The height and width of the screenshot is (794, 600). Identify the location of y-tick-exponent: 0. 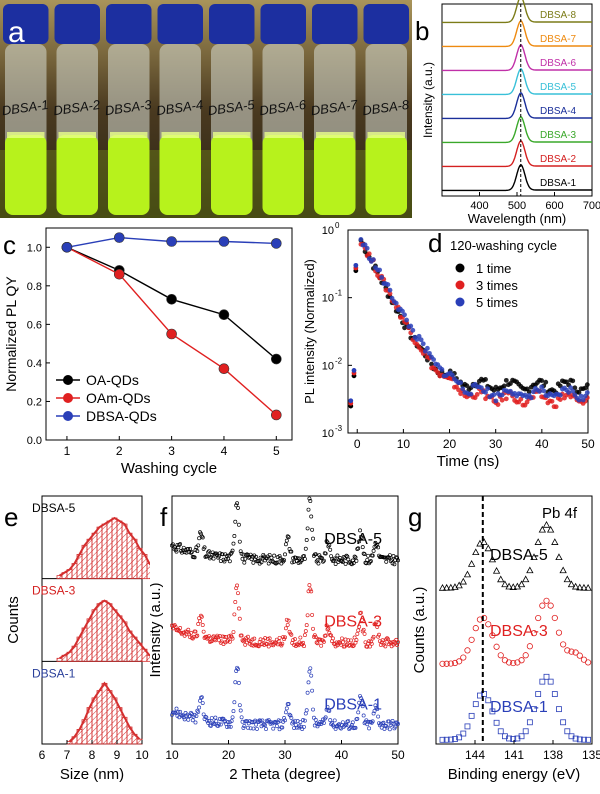
(337, 225).